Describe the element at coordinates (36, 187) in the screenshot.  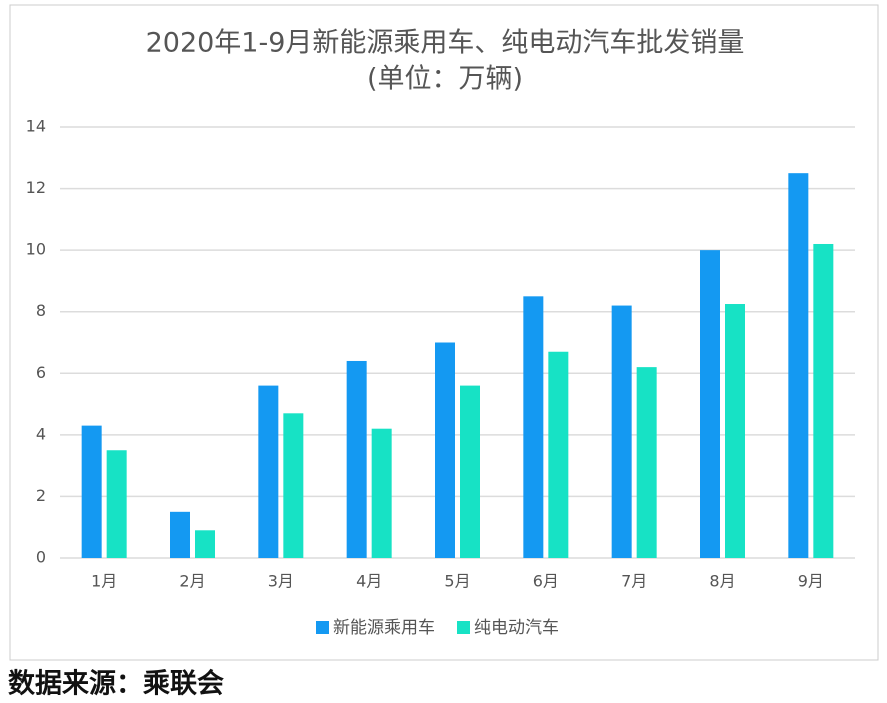
I see `y-tick-label: 12` at that location.